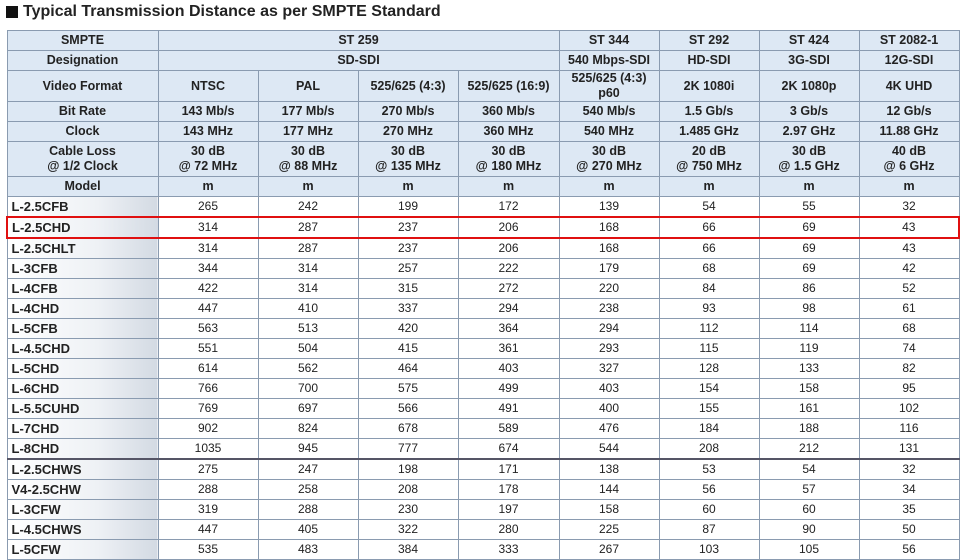 This screenshot has width=964, height=560. I want to click on header-cell: 30 dB @ 180 MHz, so click(508, 159).